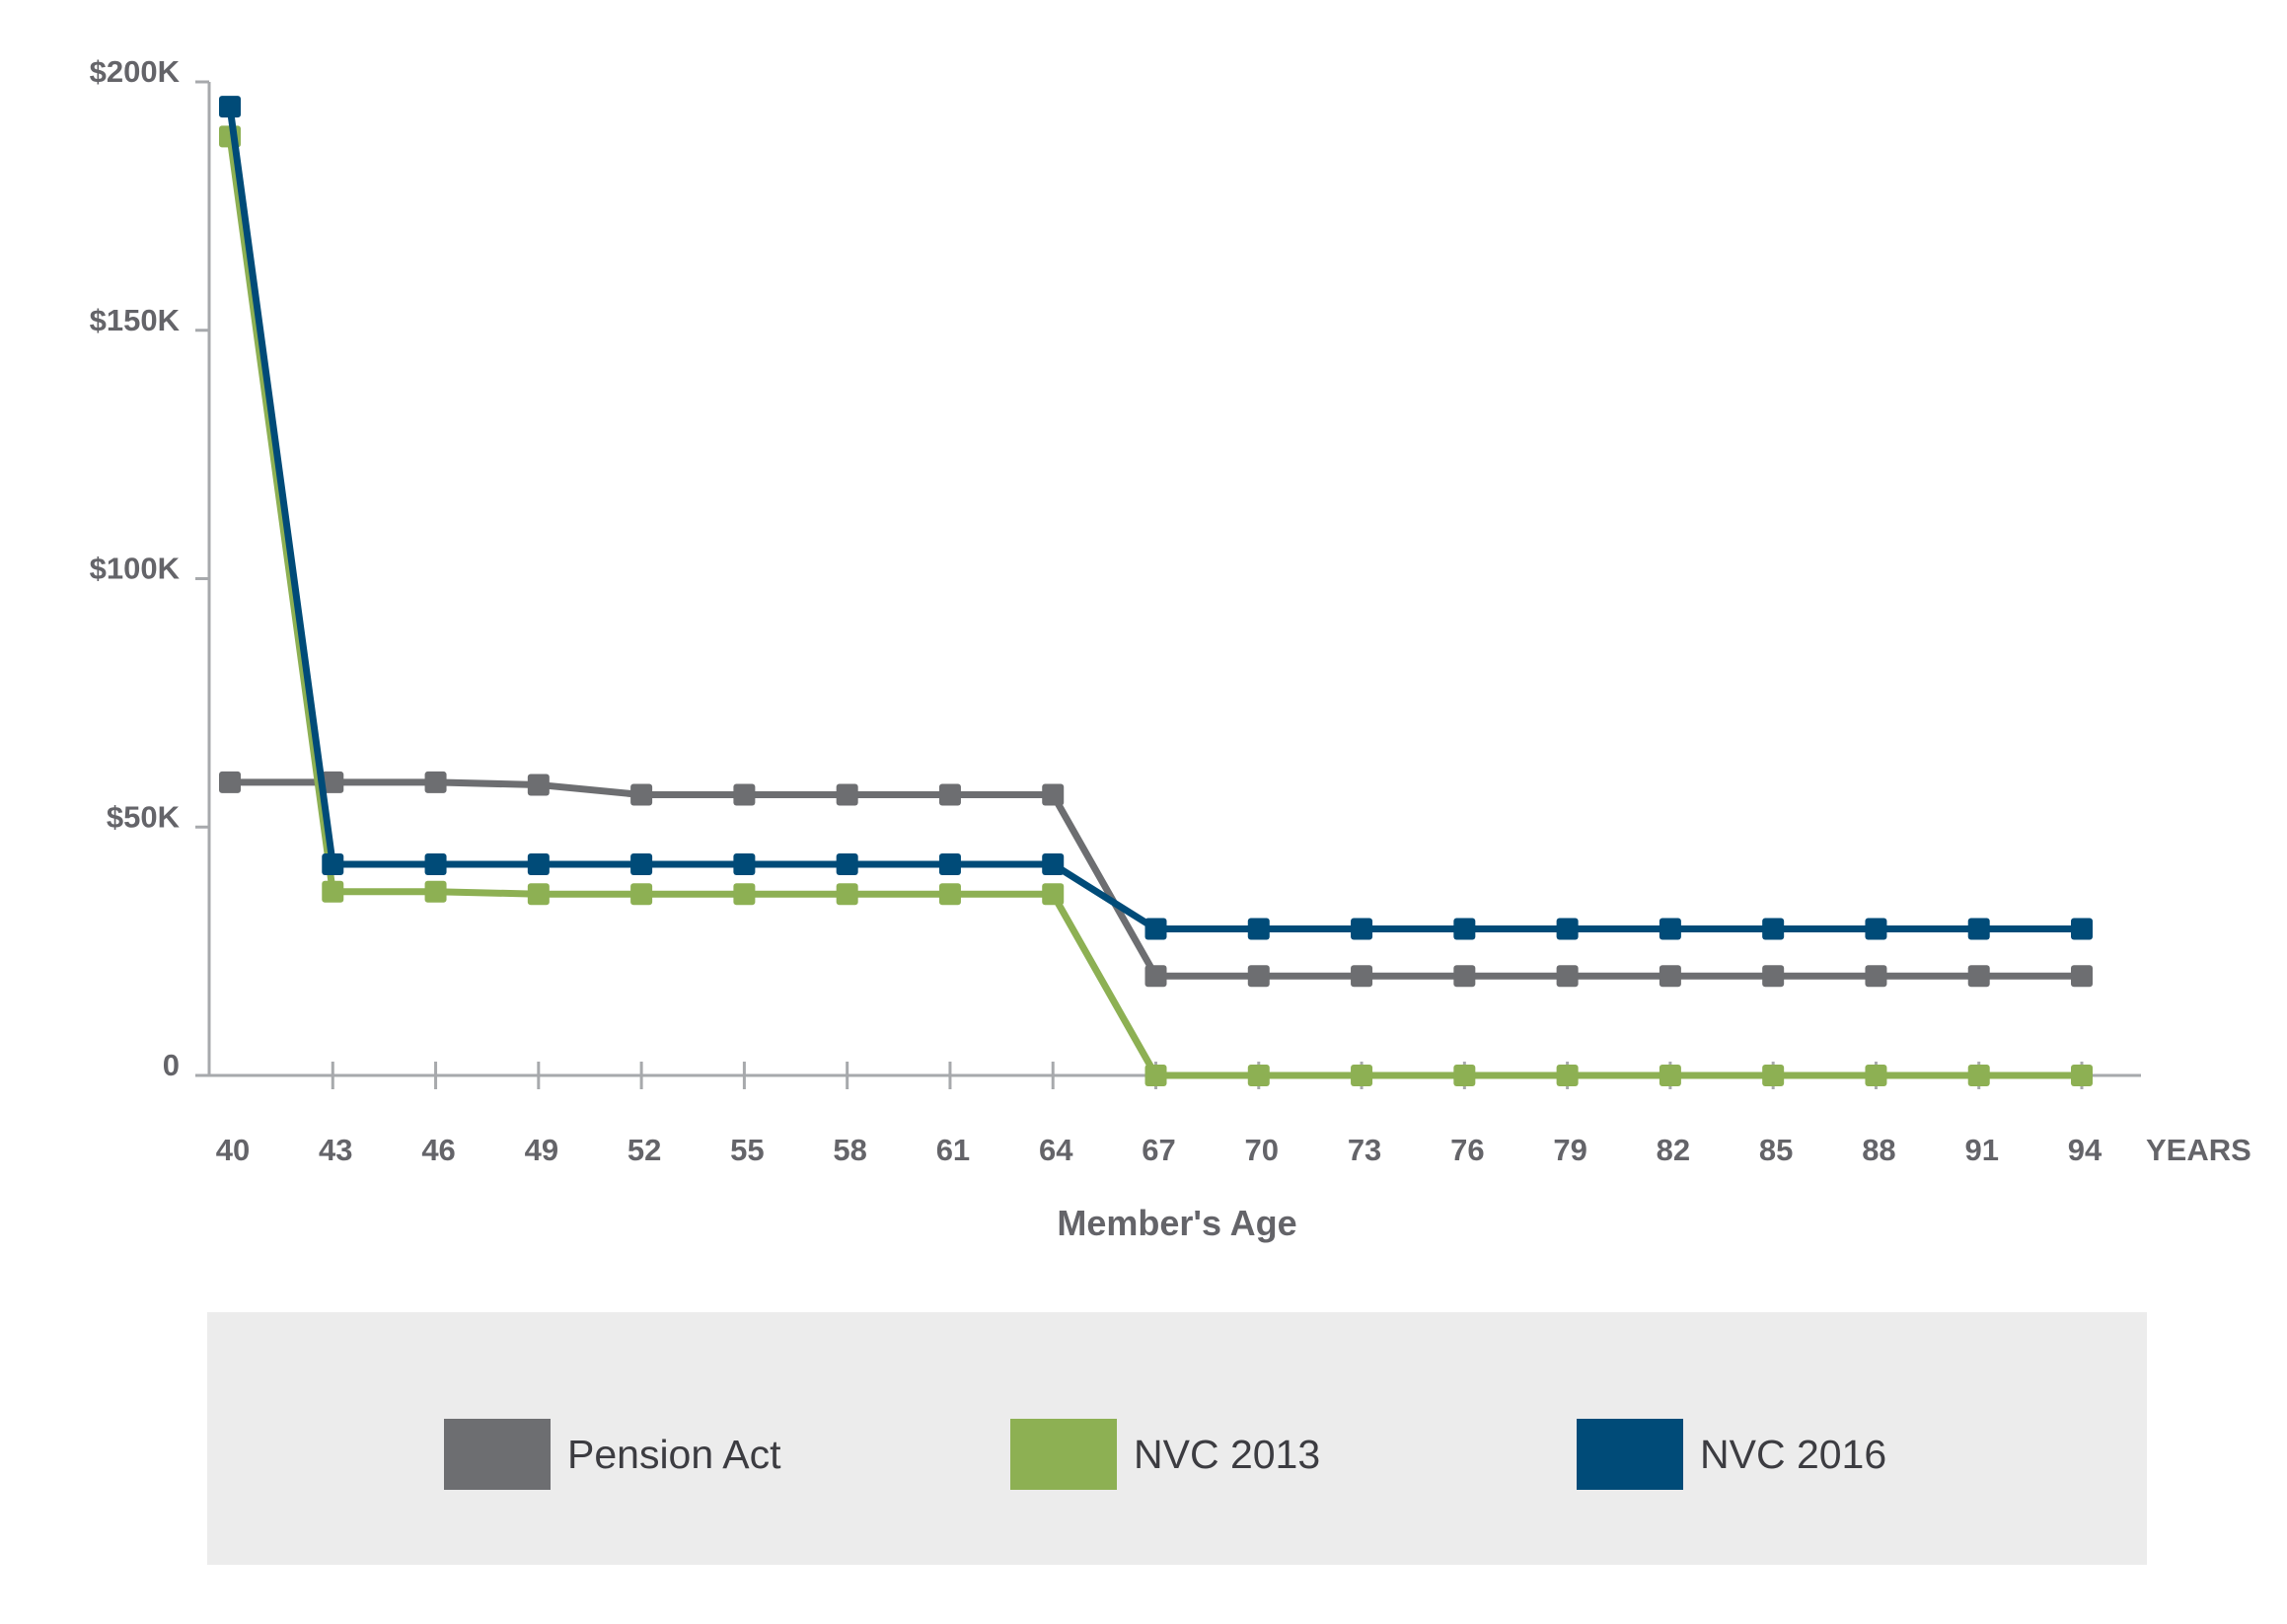 This screenshot has width=2287, height=1624. I want to click on legend-item: NVC 2016, so click(1732, 1454).